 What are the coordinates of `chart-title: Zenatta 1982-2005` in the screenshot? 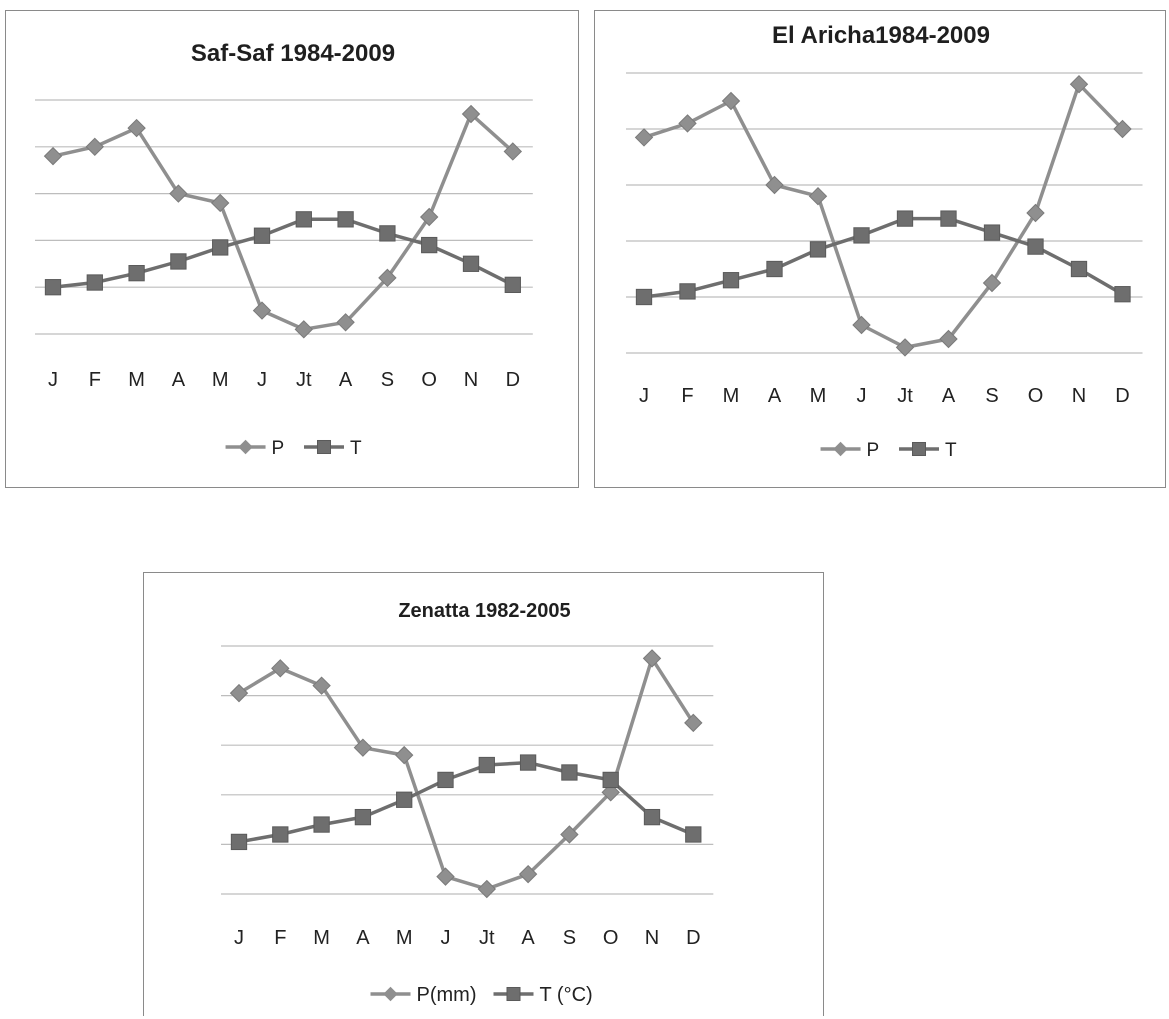 It's located at (484, 611).